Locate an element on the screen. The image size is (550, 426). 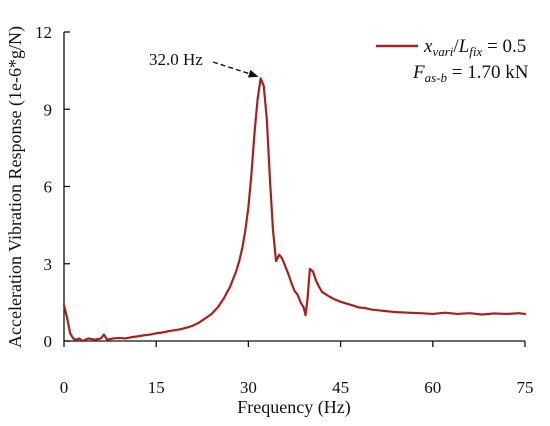
legend-var-f: F is located at coordinates (418, 72).